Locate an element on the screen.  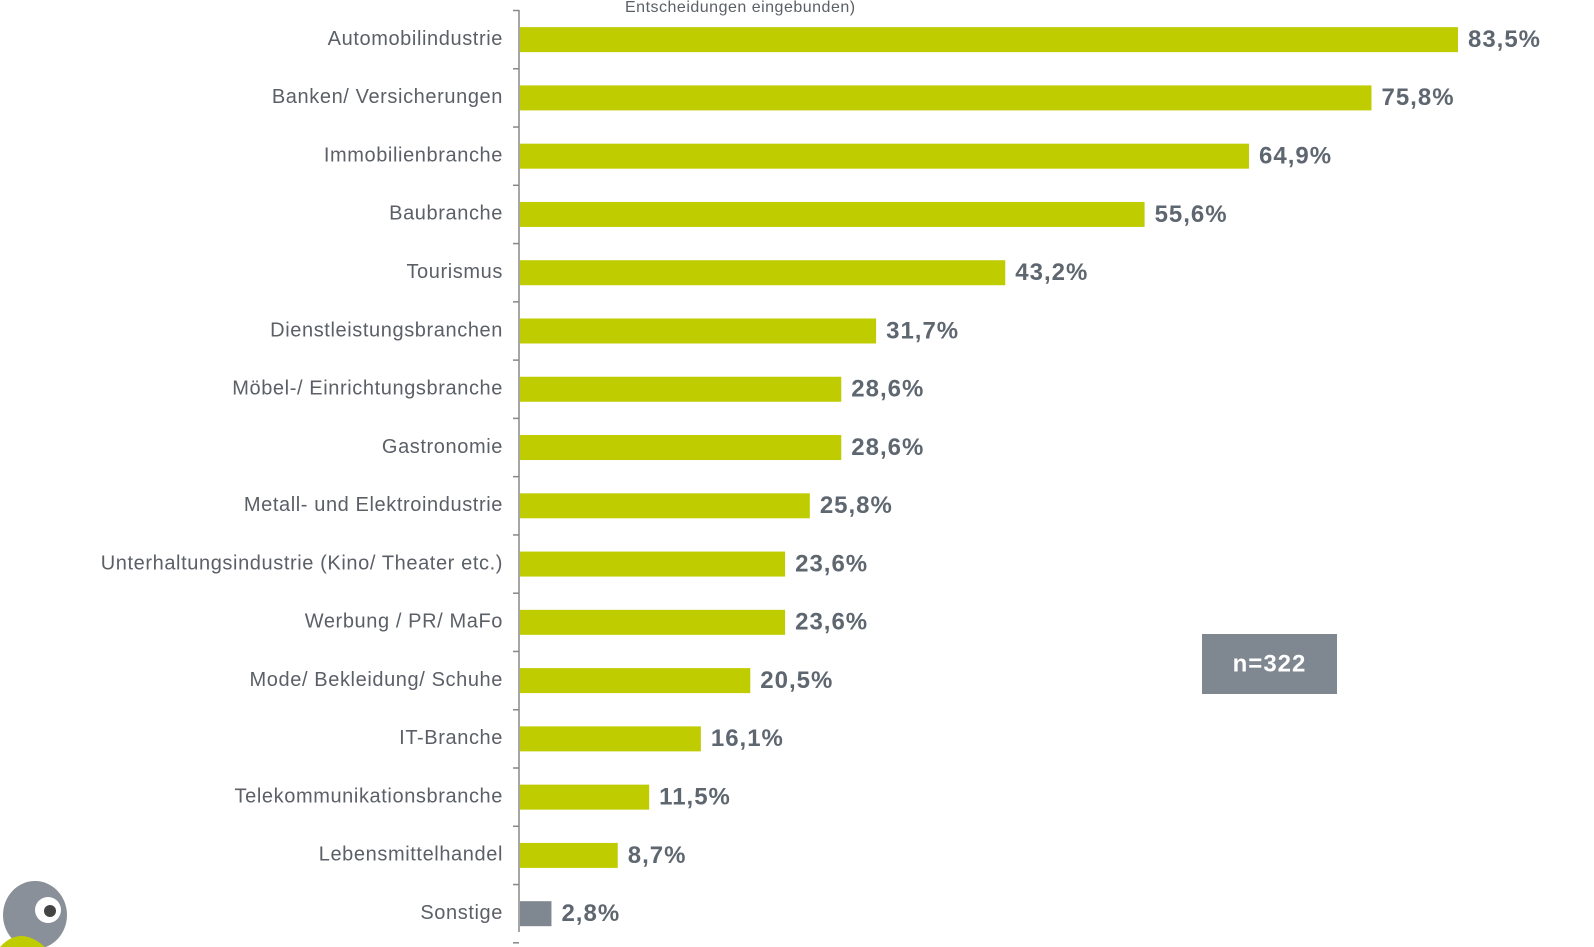
value-label: 75,8% is located at coordinates (1417, 97).